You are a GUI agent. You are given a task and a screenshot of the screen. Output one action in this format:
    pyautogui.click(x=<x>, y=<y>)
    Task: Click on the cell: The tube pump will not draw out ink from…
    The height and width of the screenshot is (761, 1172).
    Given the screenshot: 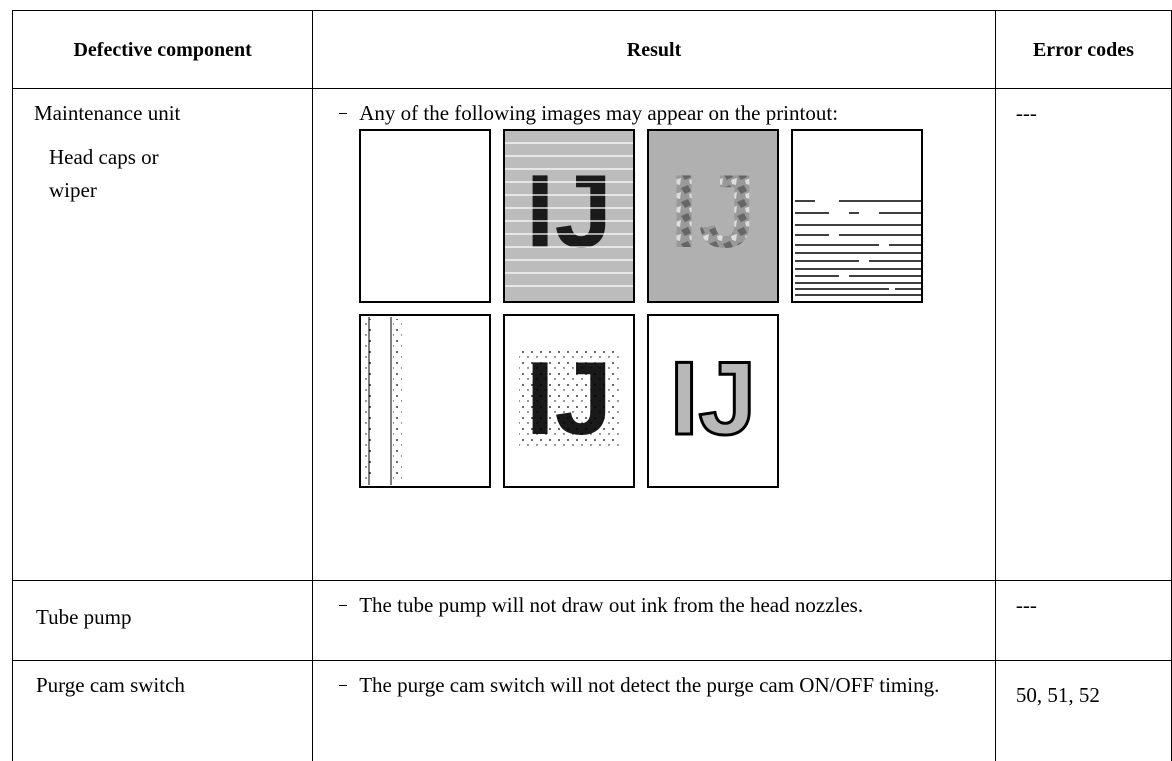 What is the action you would take?
    pyautogui.click(x=654, y=620)
    